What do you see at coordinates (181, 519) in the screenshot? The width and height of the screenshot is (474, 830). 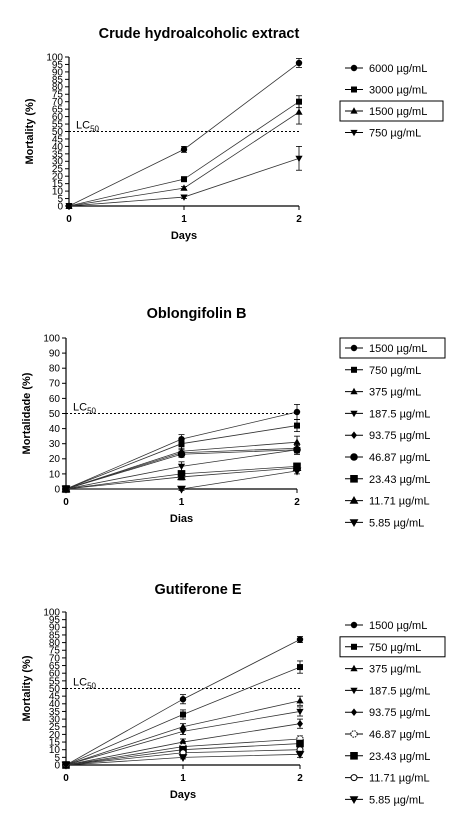 I see `x-axis-label: Dias` at bounding box center [181, 519].